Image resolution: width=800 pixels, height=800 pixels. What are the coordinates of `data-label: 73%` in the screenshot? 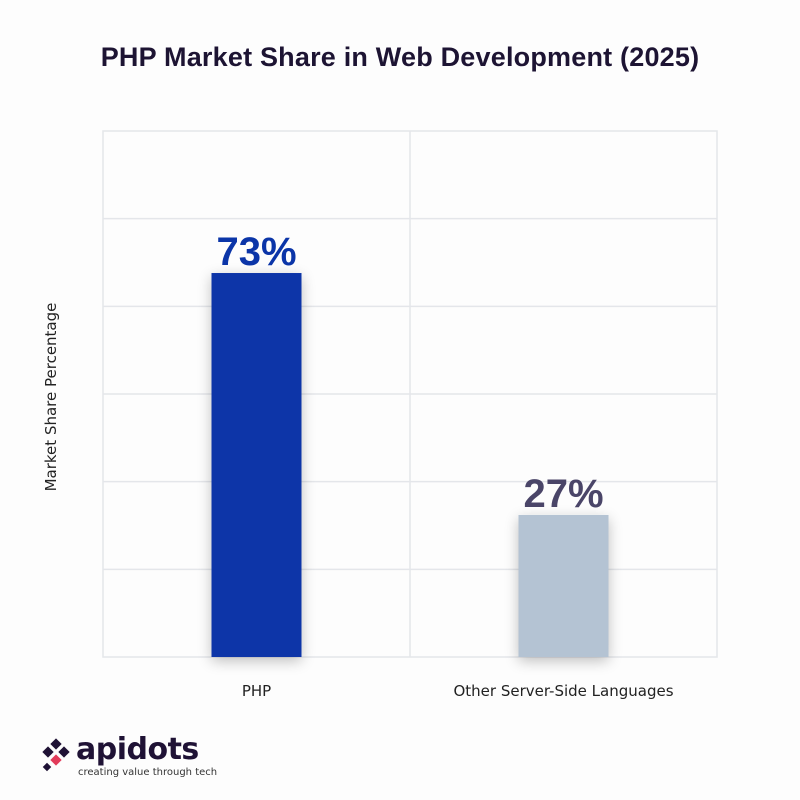 It's located at (256, 252).